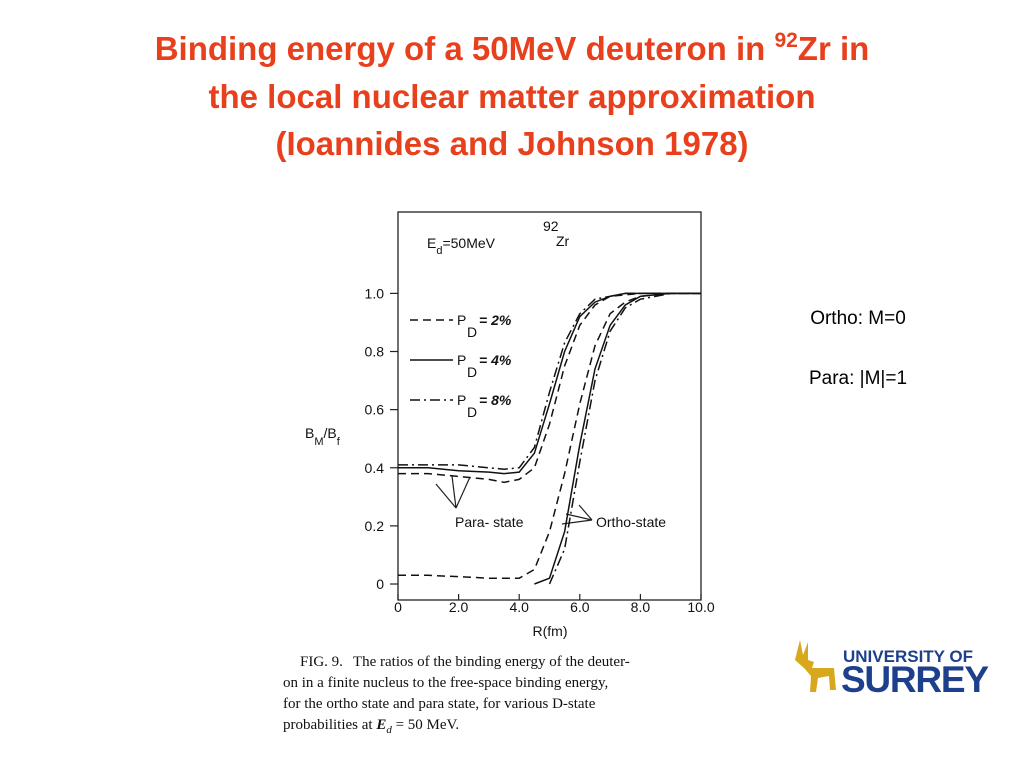 The image size is (1024, 768). What do you see at coordinates (700, 607) in the screenshot?
I see `x-tick-label: 10.0` at bounding box center [700, 607].